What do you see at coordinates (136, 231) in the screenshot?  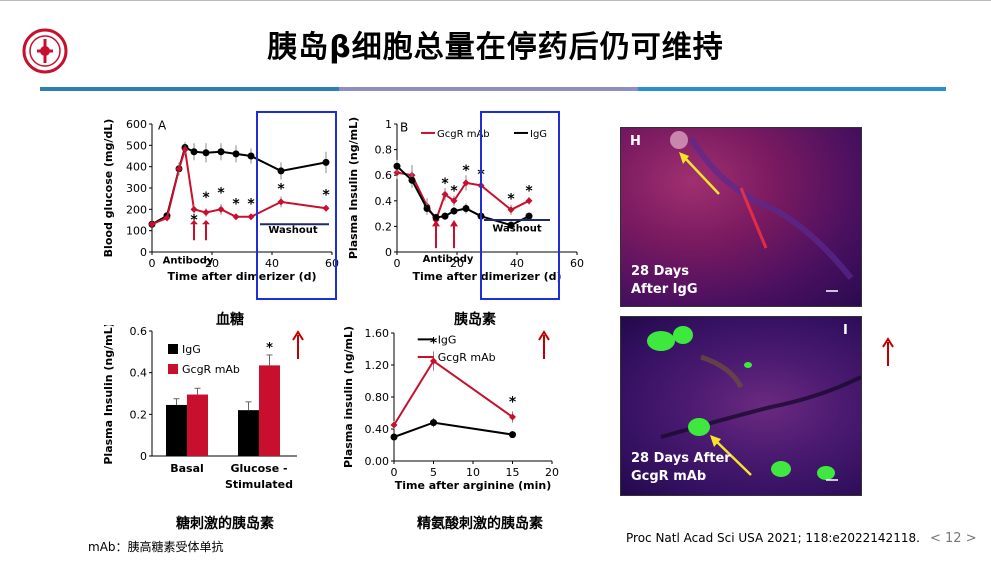 I see `y-tick-label: 100` at bounding box center [136, 231].